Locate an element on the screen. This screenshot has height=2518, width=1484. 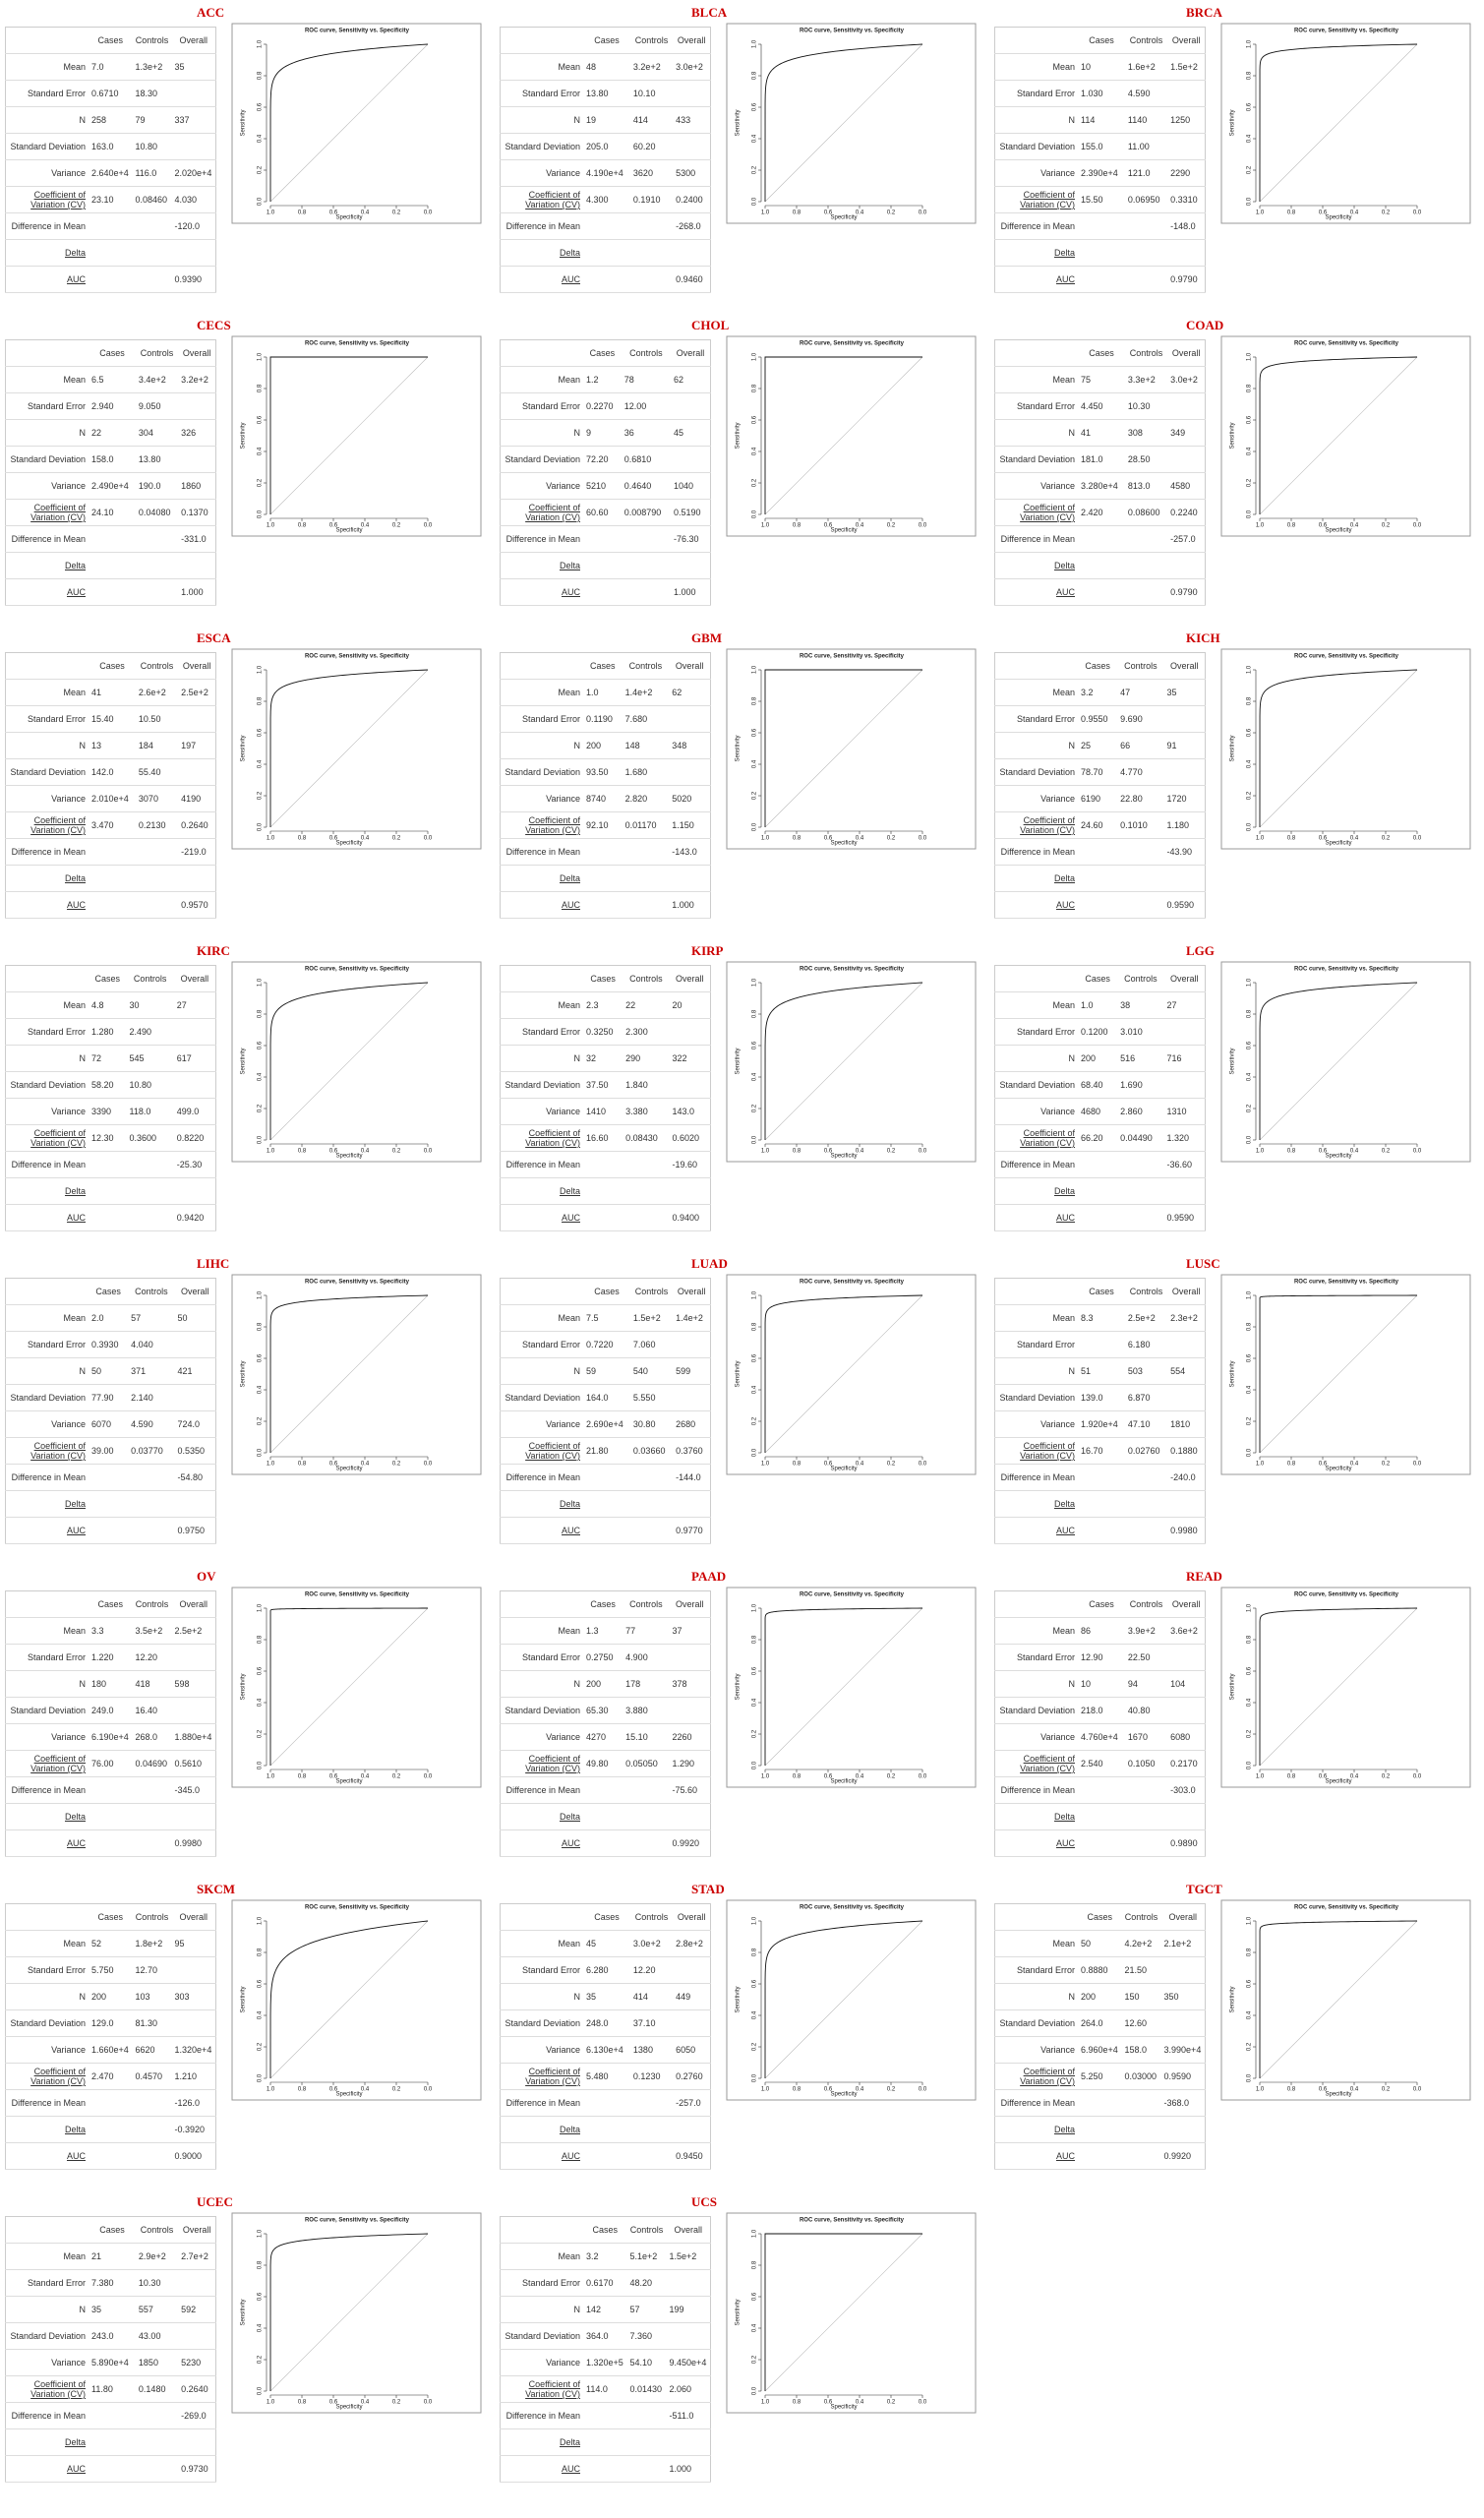
table-row: AUC 0.9460 is located at coordinates (605, 279).